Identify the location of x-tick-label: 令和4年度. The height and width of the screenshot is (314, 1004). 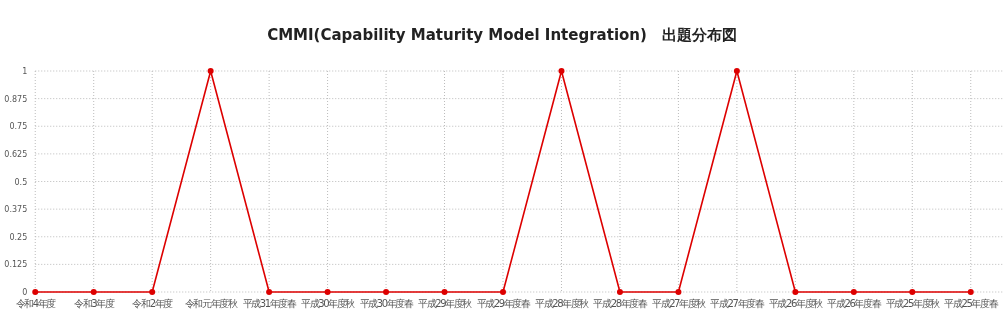
(36, 303).